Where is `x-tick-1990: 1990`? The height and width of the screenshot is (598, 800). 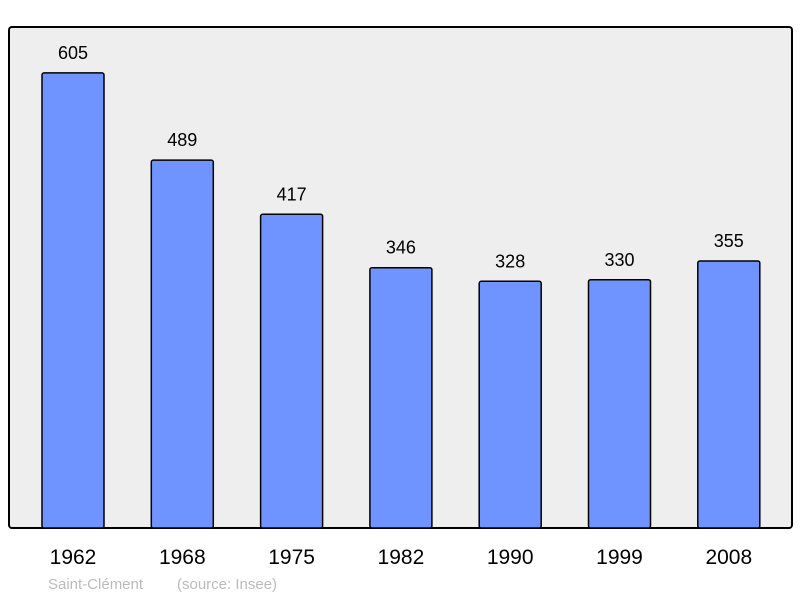 x-tick-1990: 1990 is located at coordinates (510, 557).